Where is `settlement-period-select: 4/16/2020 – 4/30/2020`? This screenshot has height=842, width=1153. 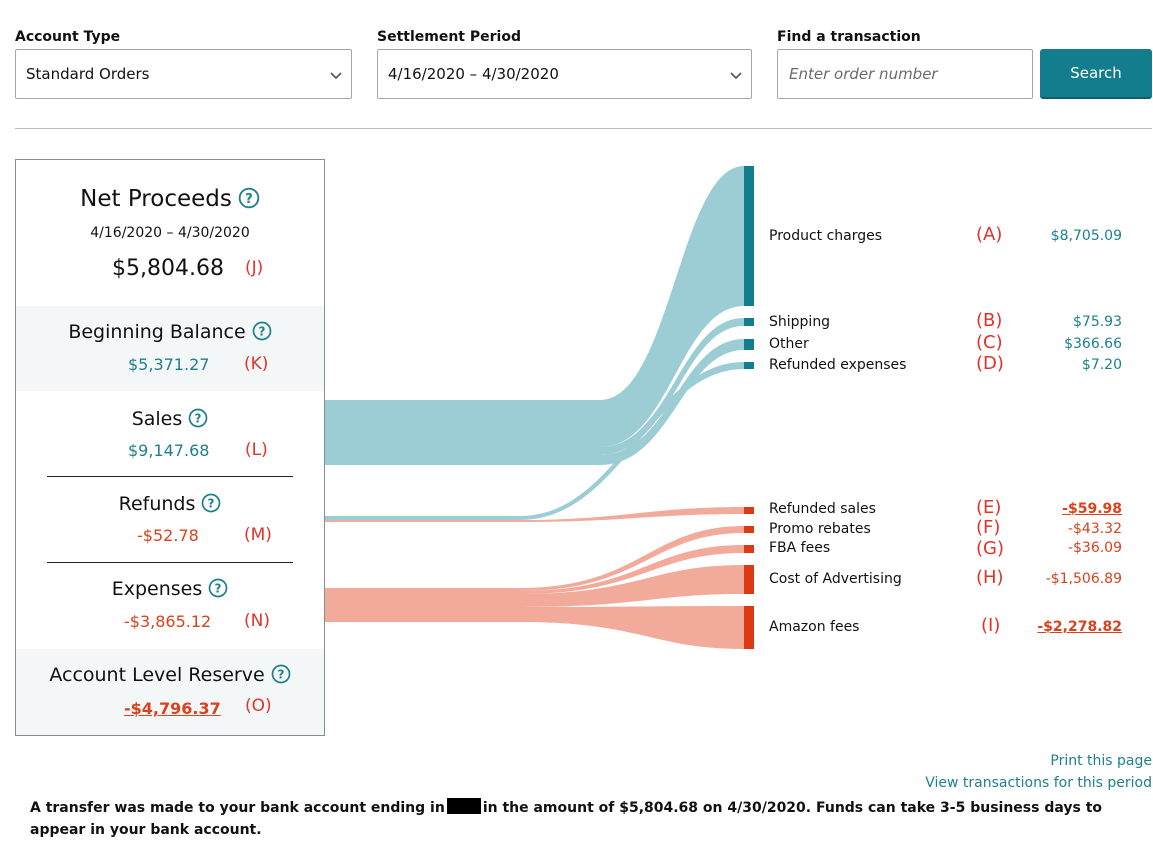 settlement-period-select: 4/16/2020 – 4/30/2020 is located at coordinates (564, 74).